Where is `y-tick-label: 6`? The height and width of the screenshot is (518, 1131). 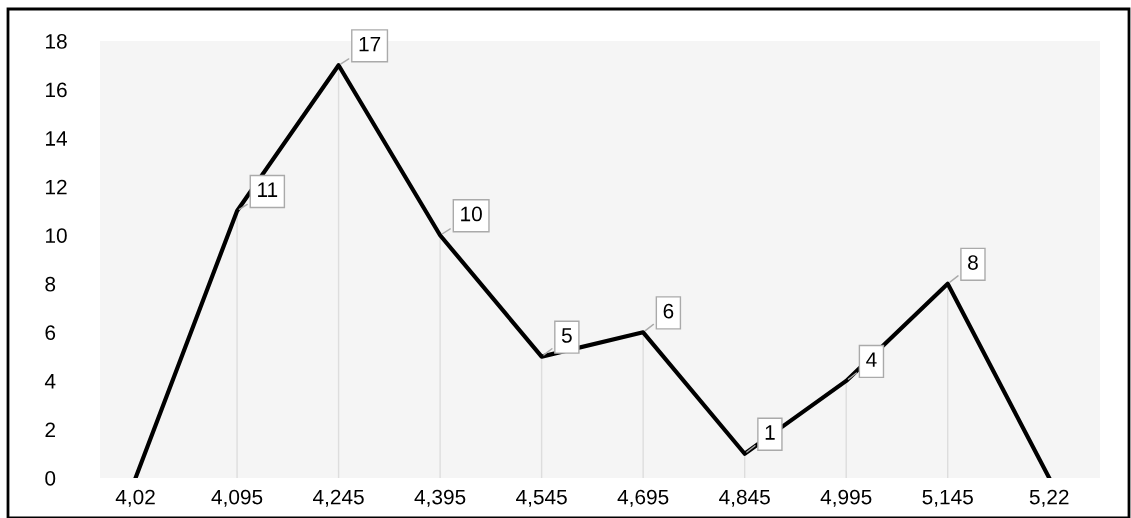
y-tick-label: 6 is located at coordinates (50, 333).